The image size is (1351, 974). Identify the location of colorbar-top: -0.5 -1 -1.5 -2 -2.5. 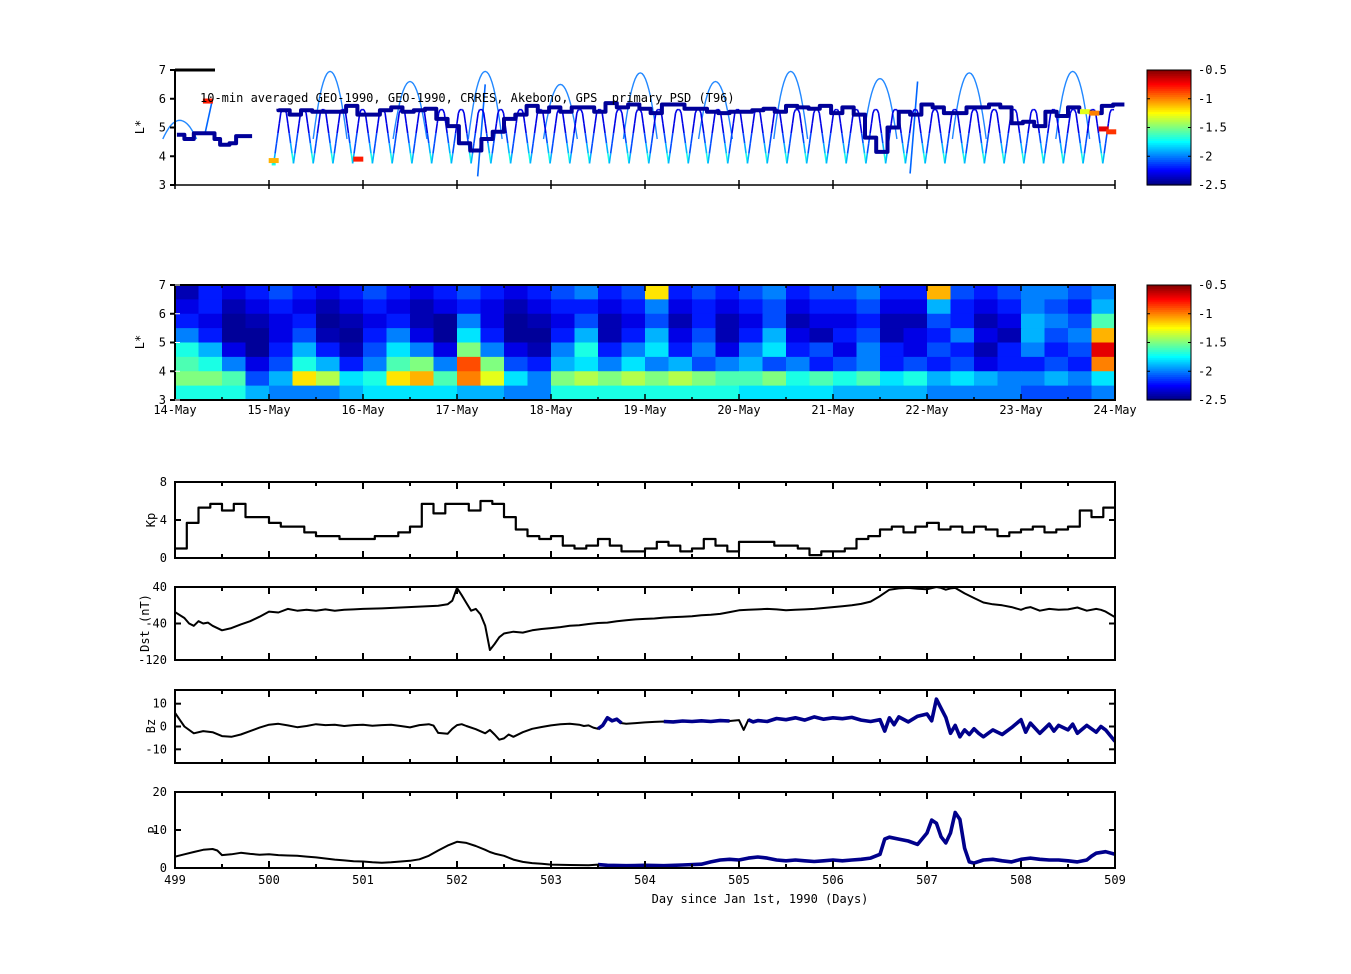
(1186, 127).